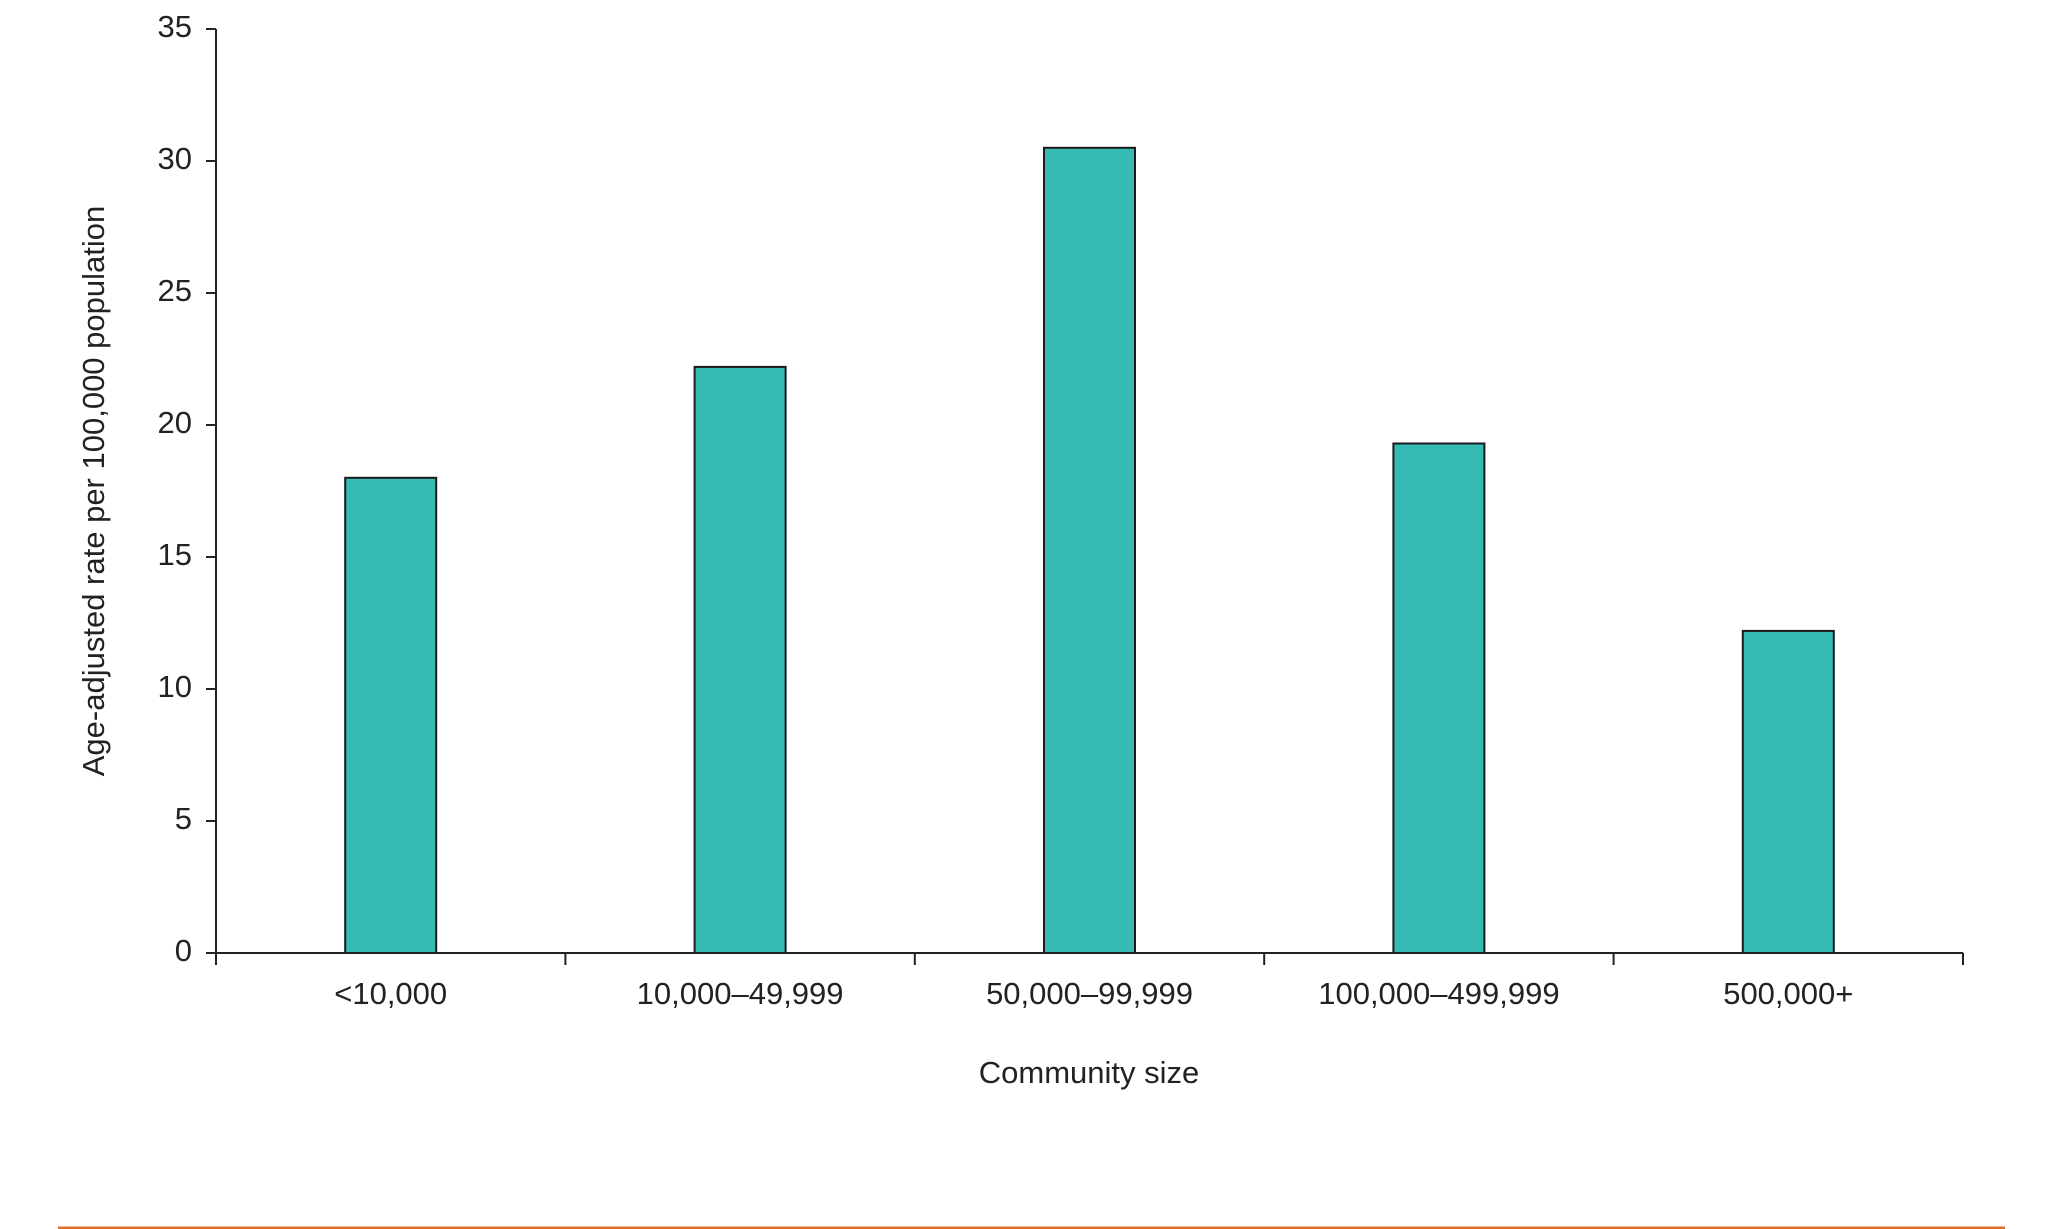 This screenshot has width=2045, height=1229. What do you see at coordinates (183, 818) in the screenshot?
I see `y-tick-label: 5` at bounding box center [183, 818].